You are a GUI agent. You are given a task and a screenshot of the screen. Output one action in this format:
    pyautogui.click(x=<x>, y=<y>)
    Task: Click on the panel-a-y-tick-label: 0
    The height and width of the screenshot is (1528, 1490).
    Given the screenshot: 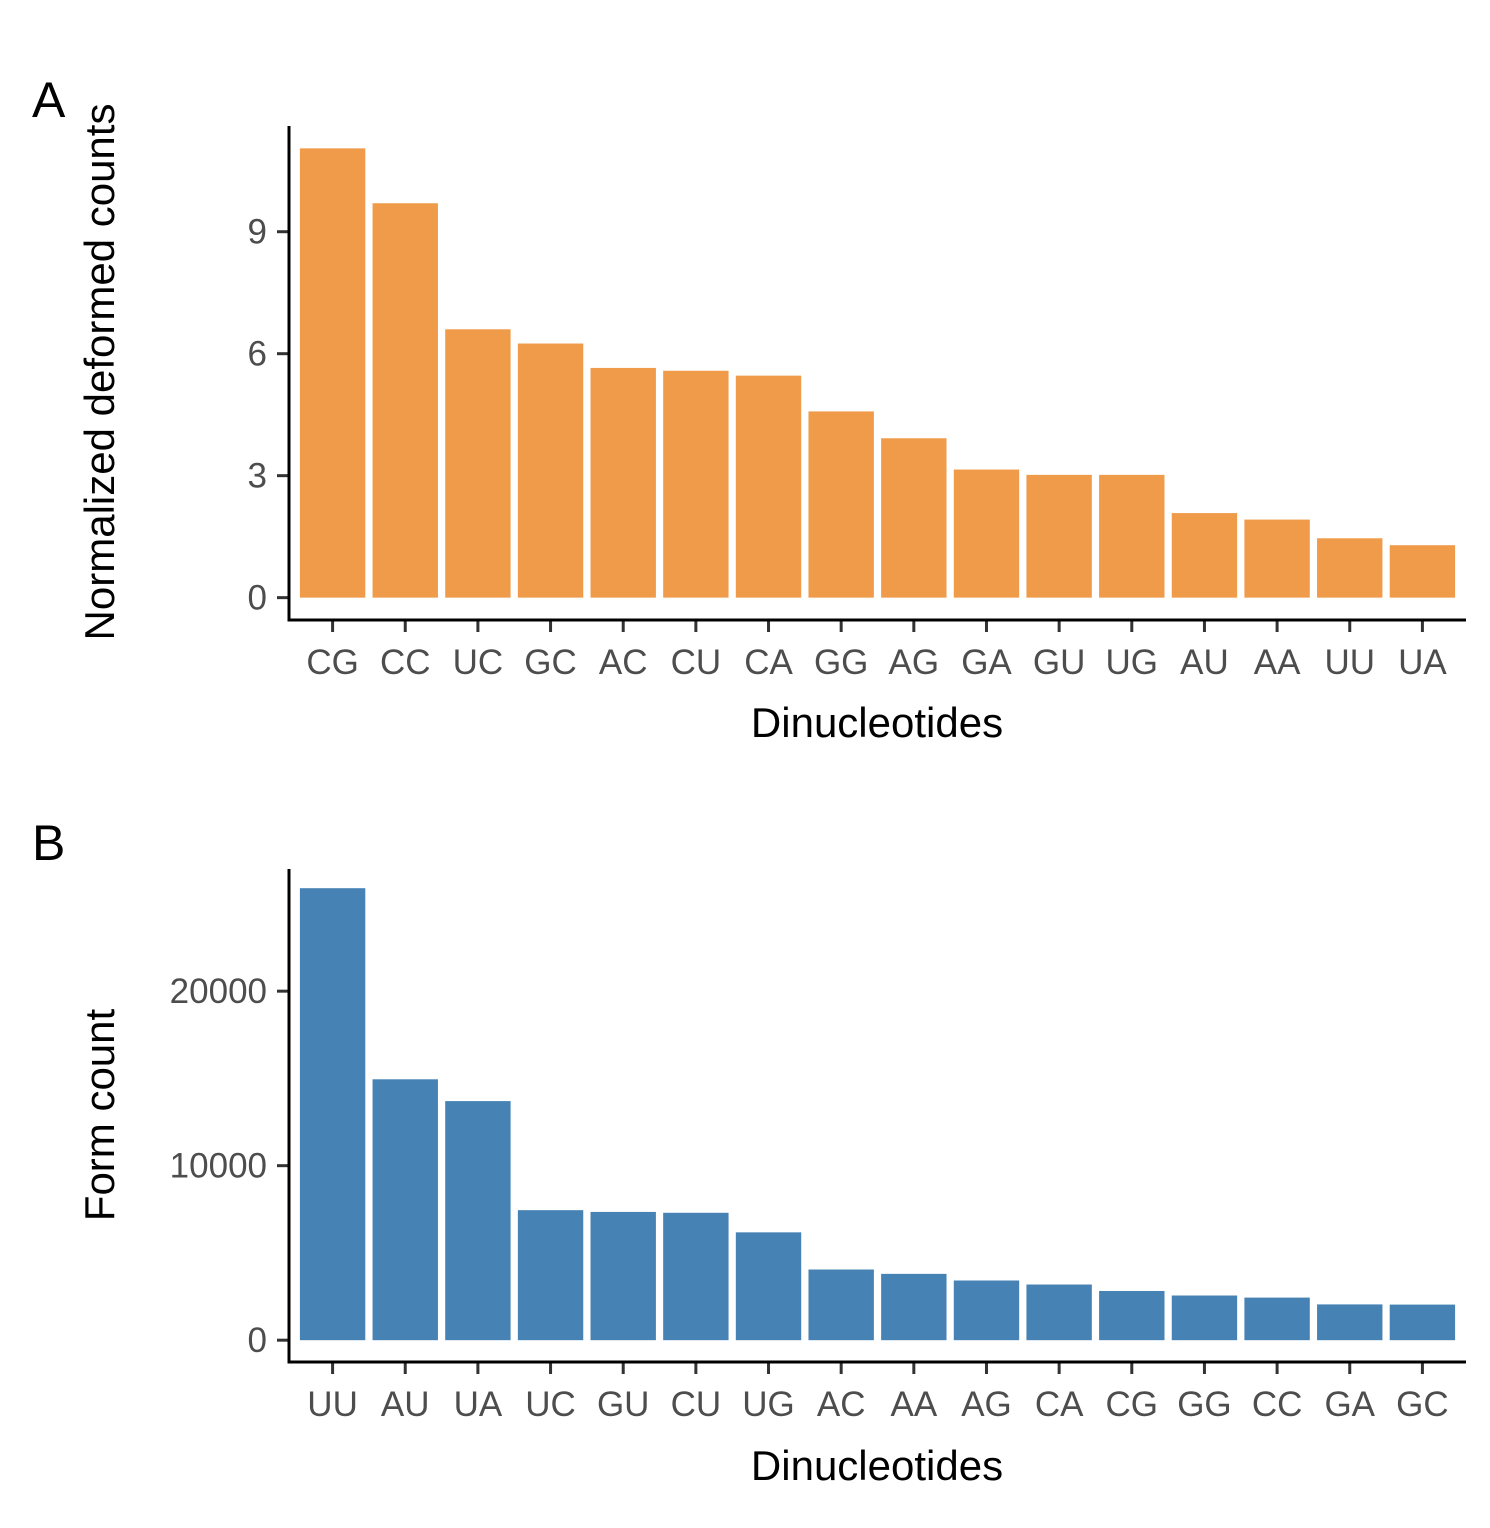 What is the action you would take?
    pyautogui.click(x=257, y=598)
    